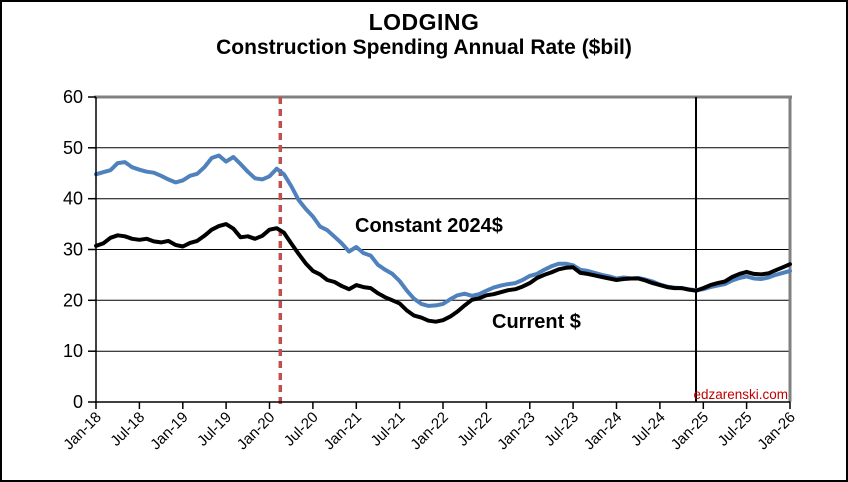 Image resolution: width=848 pixels, height=482 pixels. I want to click on x-tick-label-Jan-21: Jan-21, so click(343, 431).